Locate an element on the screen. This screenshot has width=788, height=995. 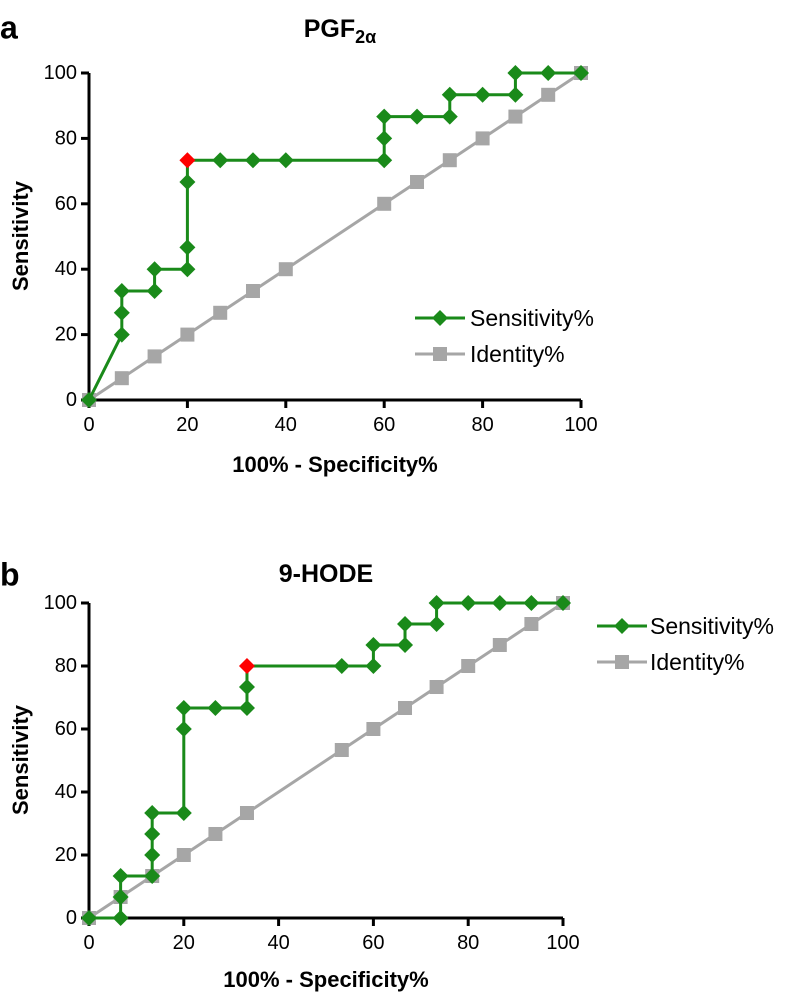
x-tick-label: 40 is located at coordinates (286, 425).